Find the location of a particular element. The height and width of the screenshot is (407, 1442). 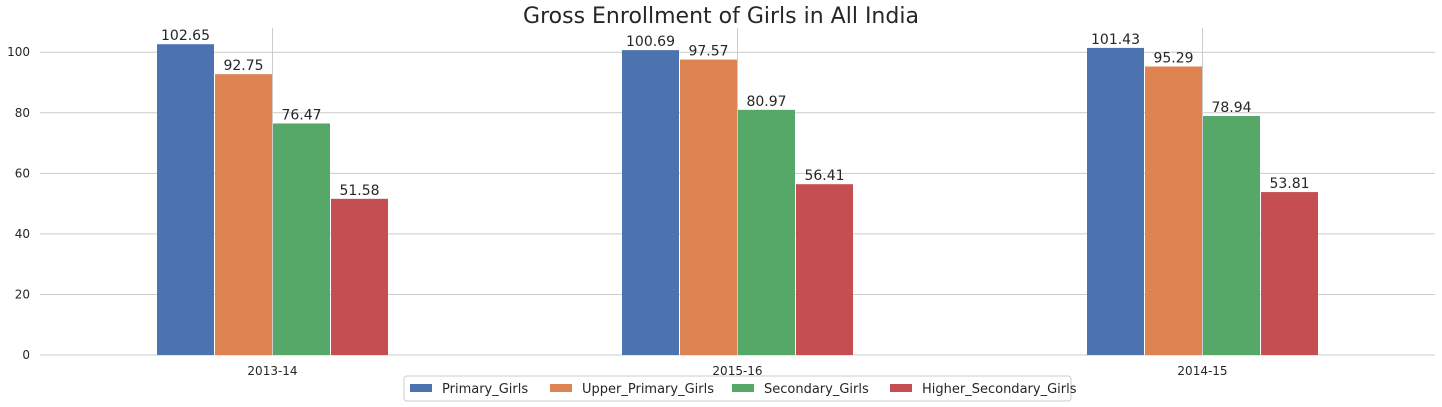

y-tick-label: 40 is located at coordinates (22, 234).